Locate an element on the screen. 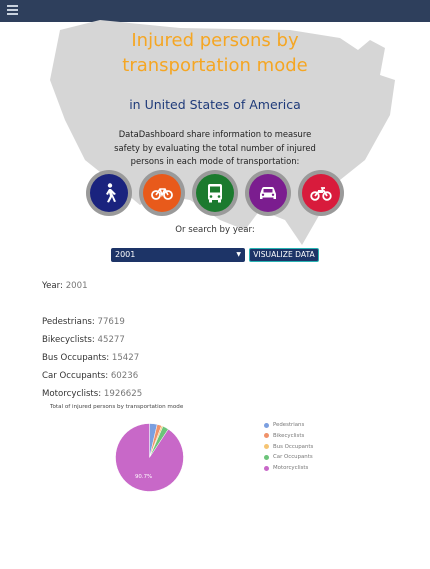 The height and width of the screenshot is (569, 430). legend-label: Pedestrians is located at coordinates (289, 425).